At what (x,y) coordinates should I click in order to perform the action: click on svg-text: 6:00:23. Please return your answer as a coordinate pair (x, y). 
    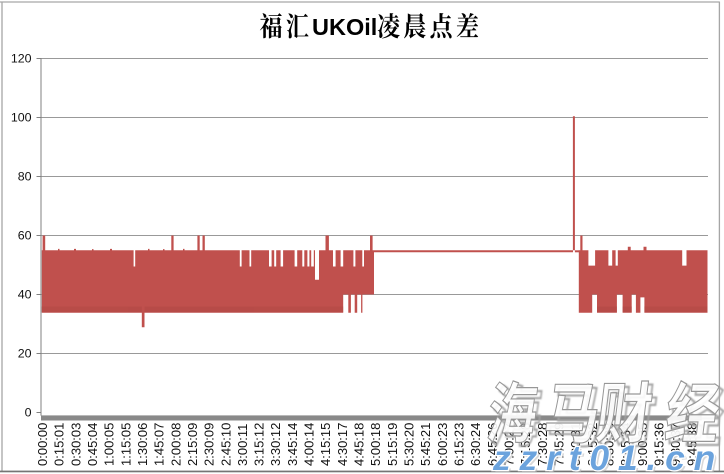
    Looking at the image, I should click on (442, 444).